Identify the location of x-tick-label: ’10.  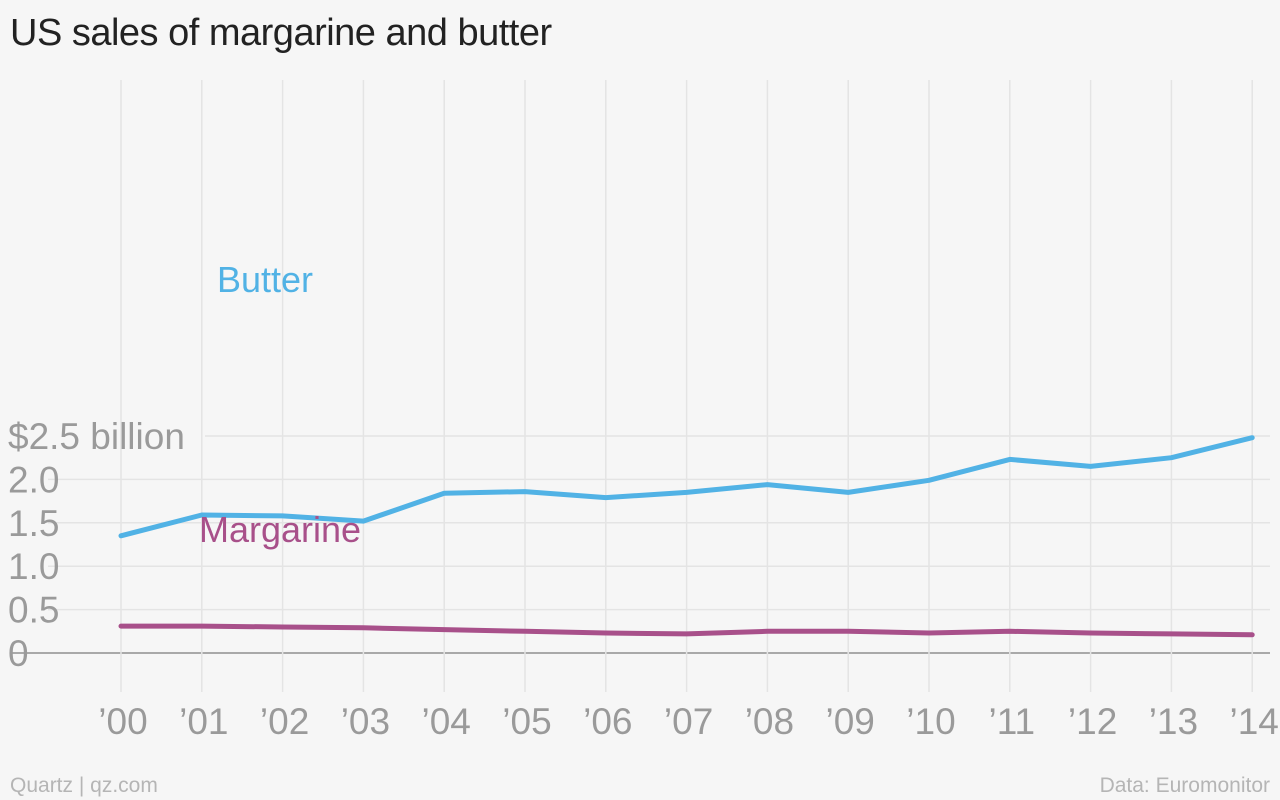
(930, 721).